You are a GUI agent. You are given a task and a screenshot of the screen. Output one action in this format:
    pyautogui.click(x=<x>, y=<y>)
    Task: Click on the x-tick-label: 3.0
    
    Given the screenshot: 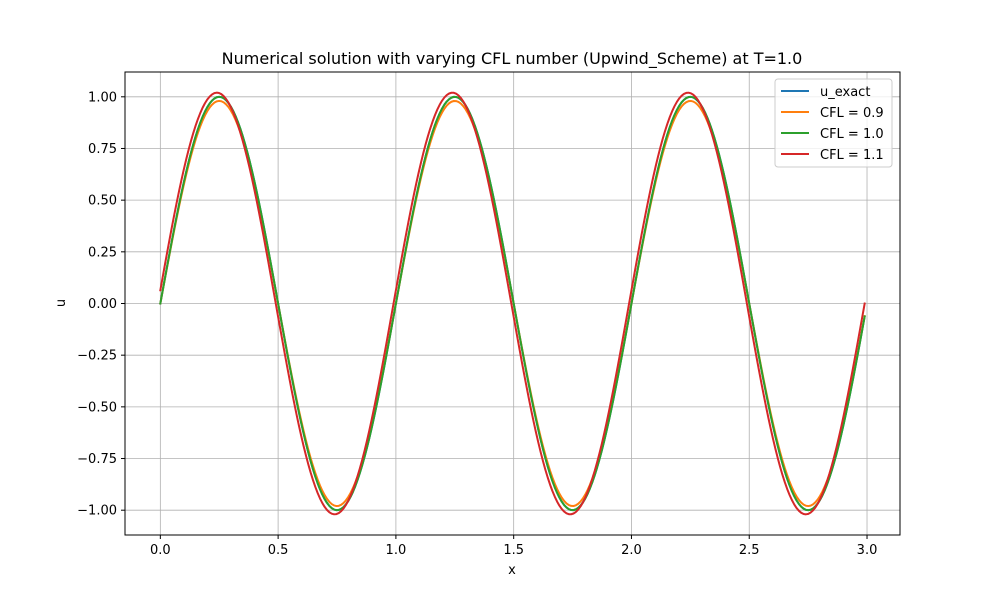 What is the action you would take?
    pyautogui.click(x=867, y=550)
    